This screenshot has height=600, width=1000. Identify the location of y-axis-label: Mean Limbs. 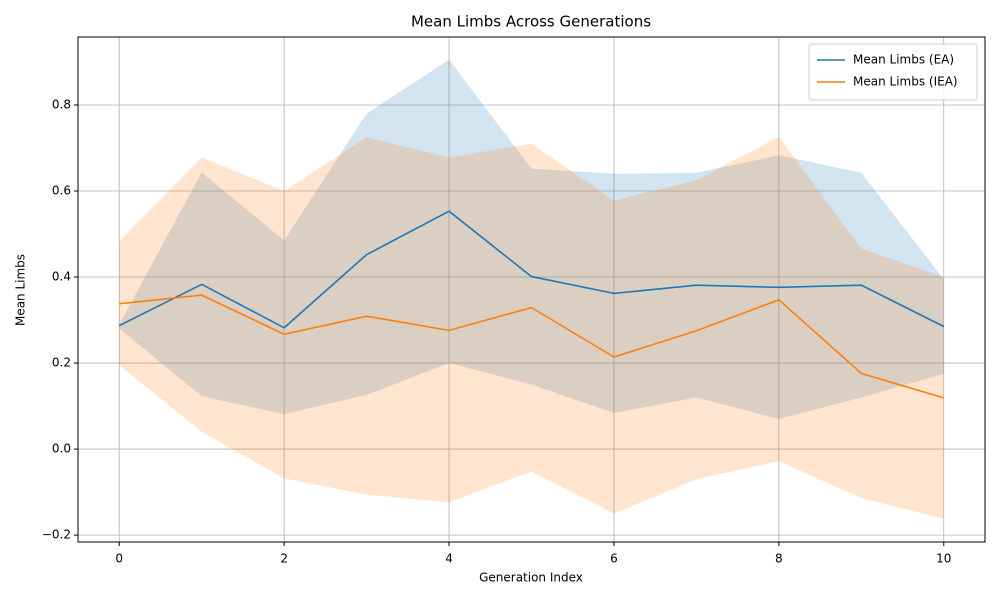
(21, 290).